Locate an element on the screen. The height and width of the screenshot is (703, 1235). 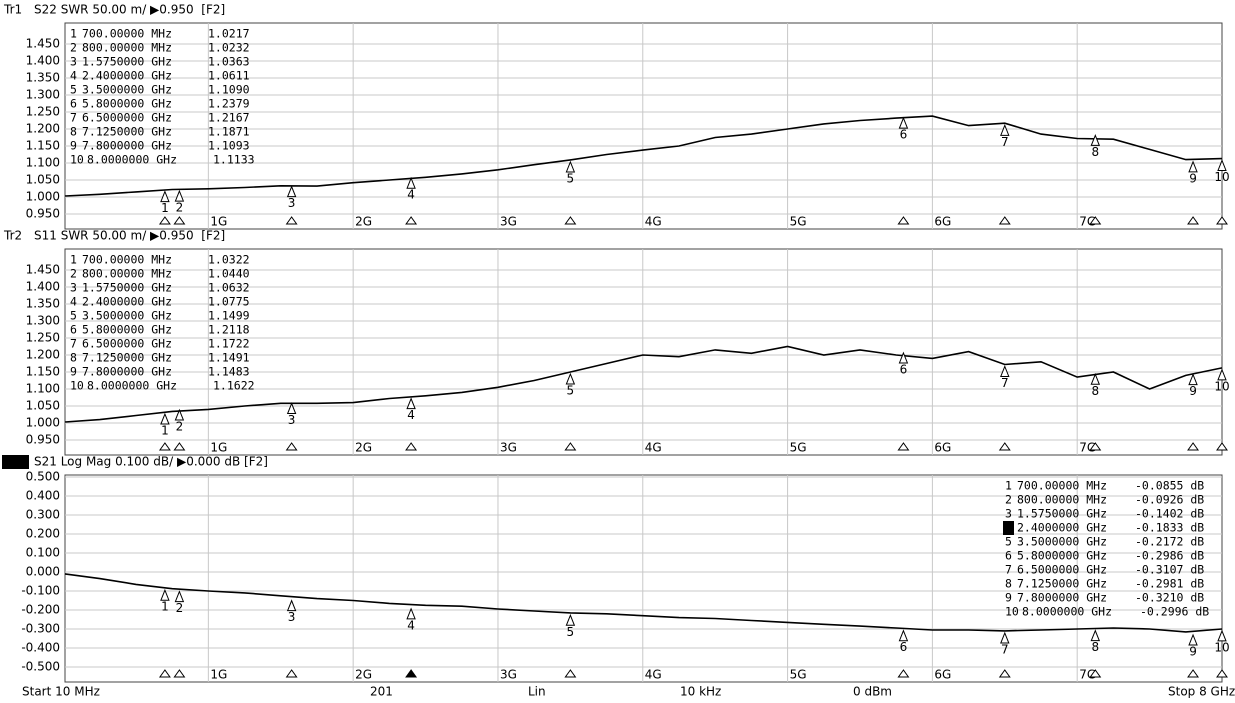
marker-number: 2 is located at coordinates (180, 208).